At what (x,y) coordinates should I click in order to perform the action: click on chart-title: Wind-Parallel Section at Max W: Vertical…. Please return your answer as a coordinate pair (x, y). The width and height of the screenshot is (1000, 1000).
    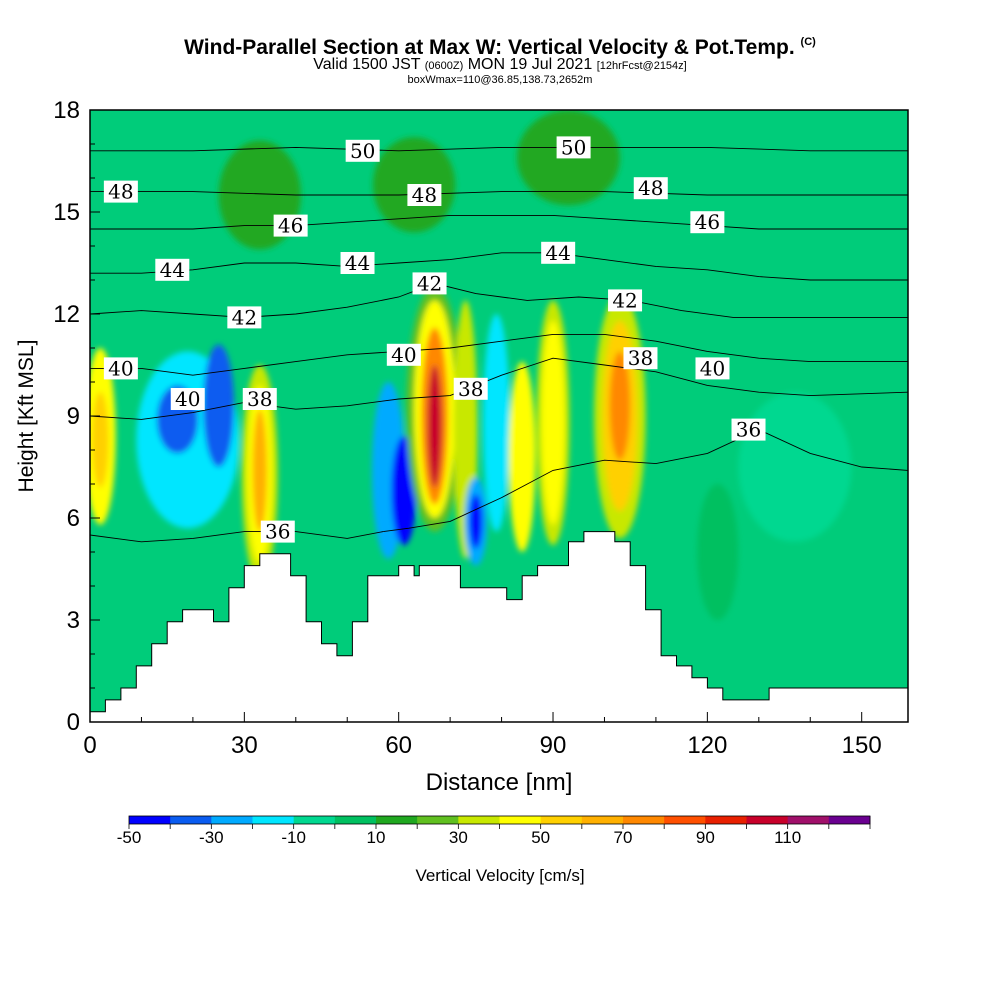
    Looking at the image, I should click on (500, 48).